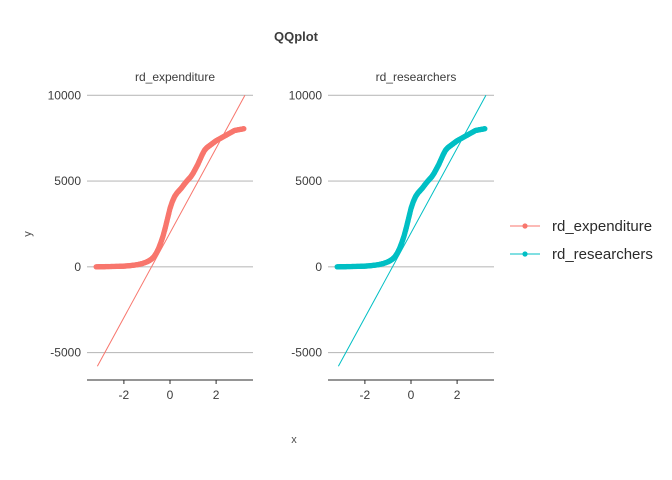  What do you see at coordinates (602, 226) in the screenshot?
I see `legend-label: rd_expenditure` at bounding box center [602, 226].